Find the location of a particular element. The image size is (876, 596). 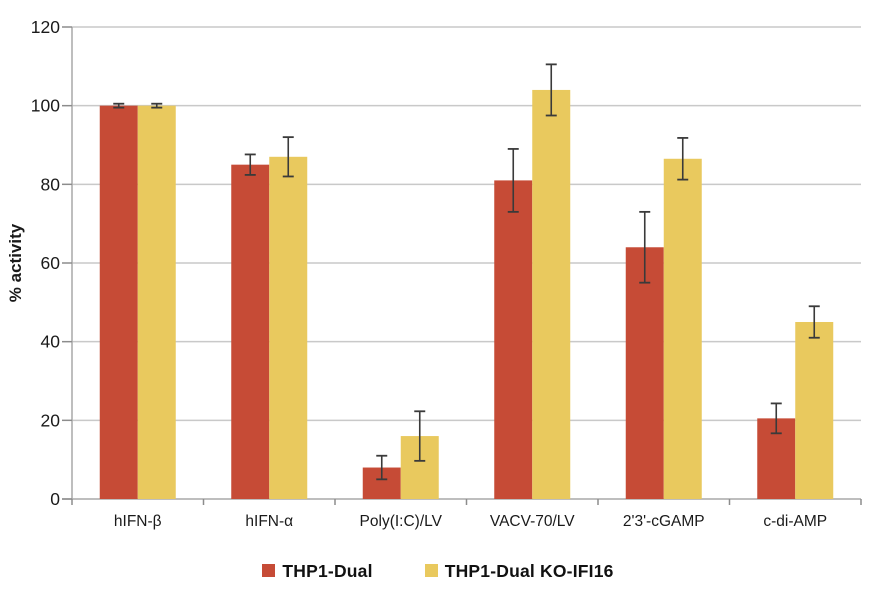

x-axis-label: Poly(I:C)/LV is located at coordinates (401, 521).